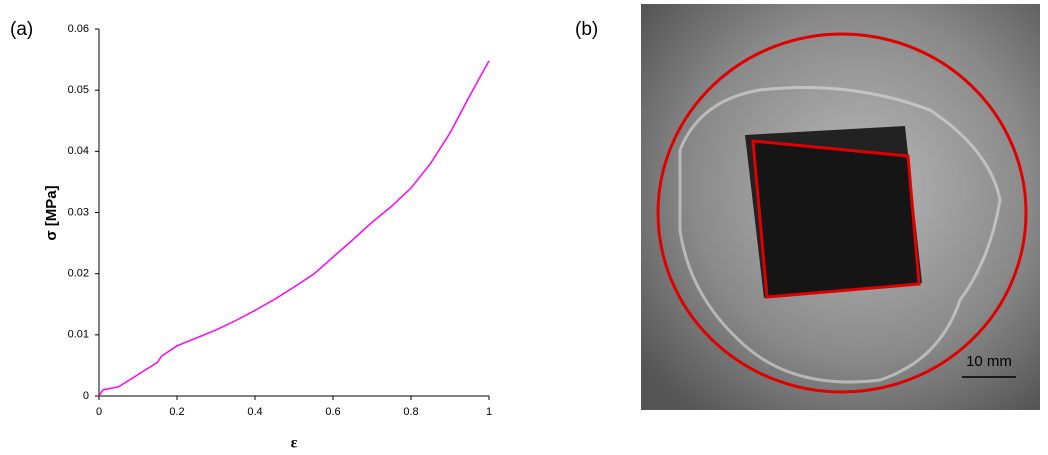 The height and width of the screenshot is (455, 1048). What do you see at coordinates (78, 274) in the screenshot?
I see `y-tick-label: 0.02` at bounding box center [78, 274].